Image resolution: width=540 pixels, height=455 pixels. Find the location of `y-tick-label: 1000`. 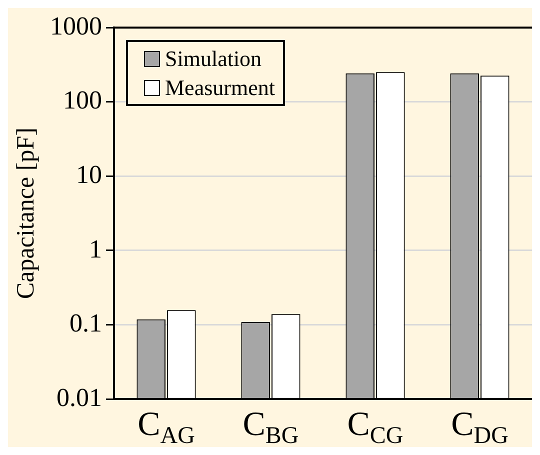

y-tick-label: 1000 is located at coordinates (76, 25).